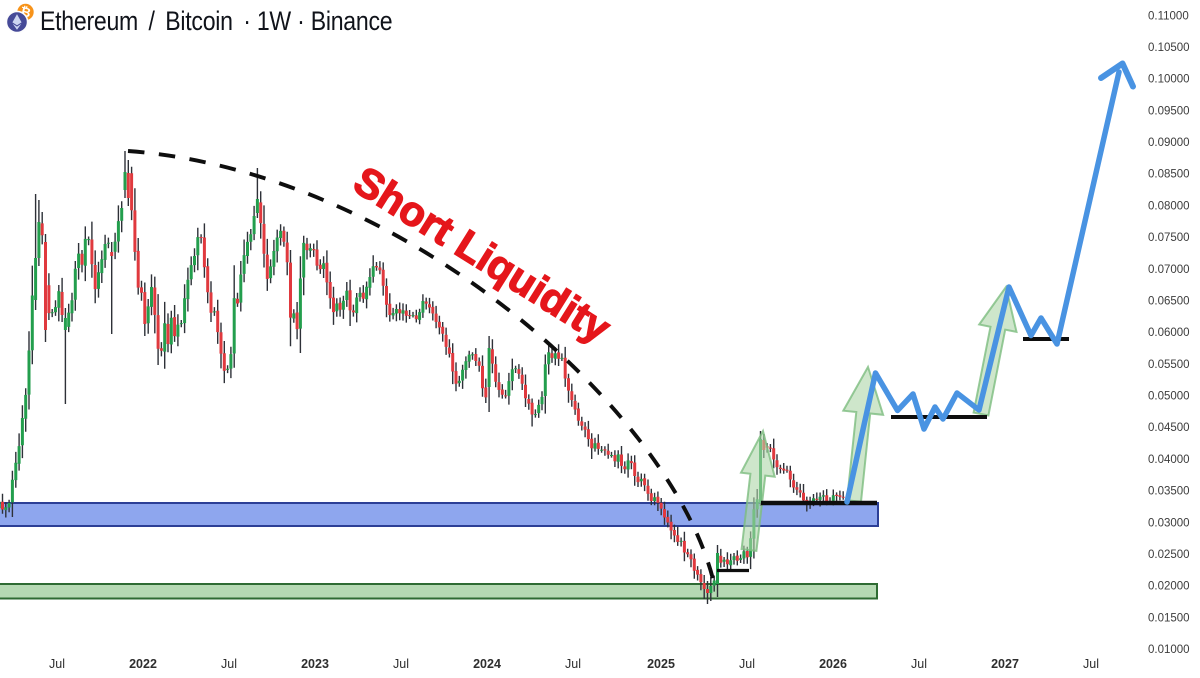  I want to click on svg-text: 2022, so click(143, 664).